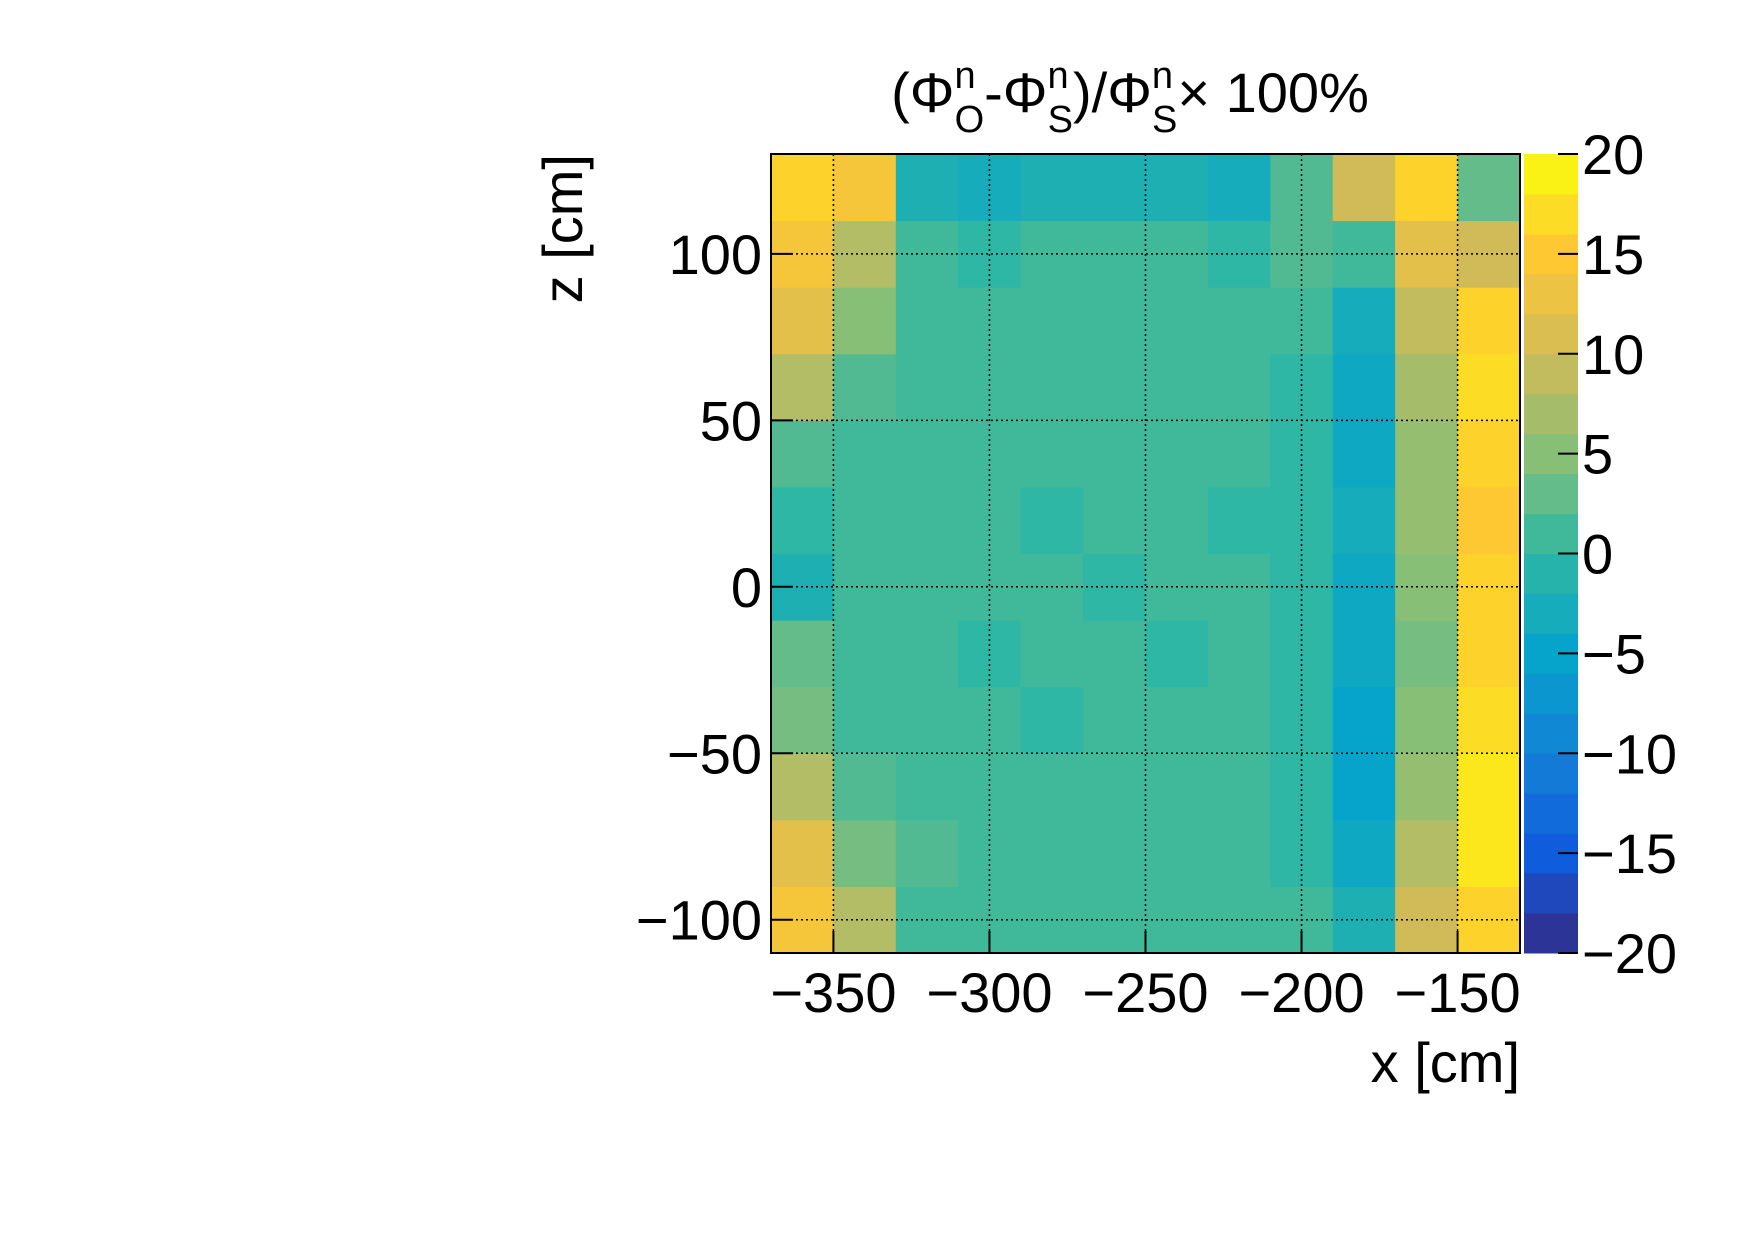 The width and height of the screenshot is (1754, 1240). Describe the element at coordinates (1613, 154) in the screenshot. I see `colorbar-tick-label: 20` at that location.